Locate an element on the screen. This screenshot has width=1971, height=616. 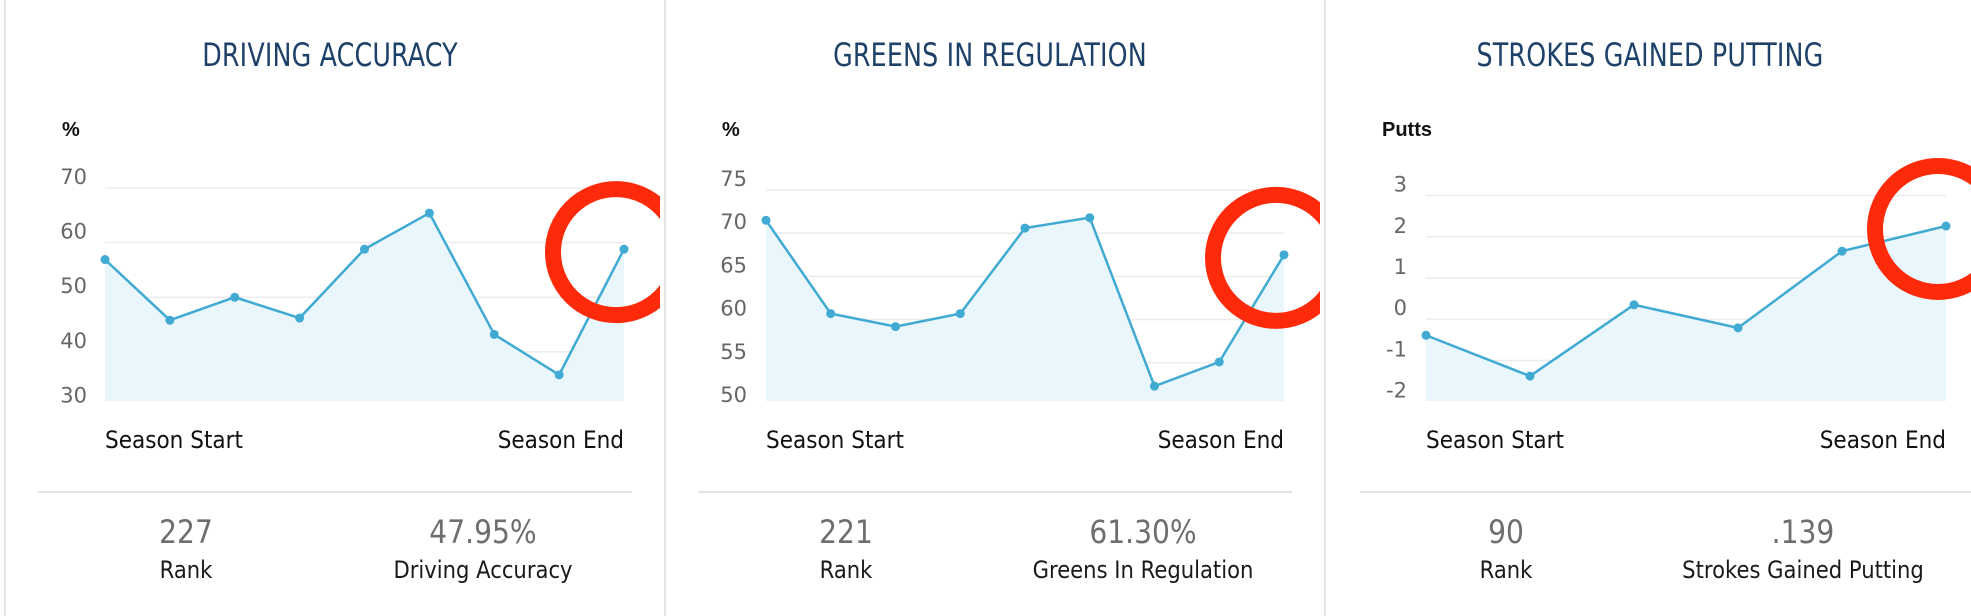
value-stat: 47.95% Driving Accuracy is located at coordinates (483, 548).